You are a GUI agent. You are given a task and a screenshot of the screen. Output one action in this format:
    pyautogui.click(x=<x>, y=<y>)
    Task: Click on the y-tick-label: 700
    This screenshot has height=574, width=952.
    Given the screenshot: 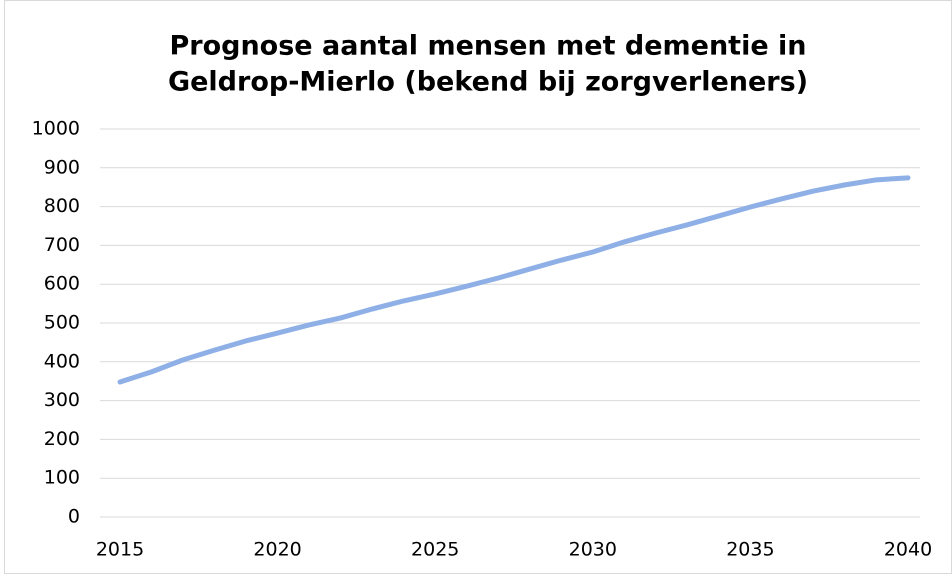 What is the action you would take?
    pyautogui.click(x=62, y=245)
    